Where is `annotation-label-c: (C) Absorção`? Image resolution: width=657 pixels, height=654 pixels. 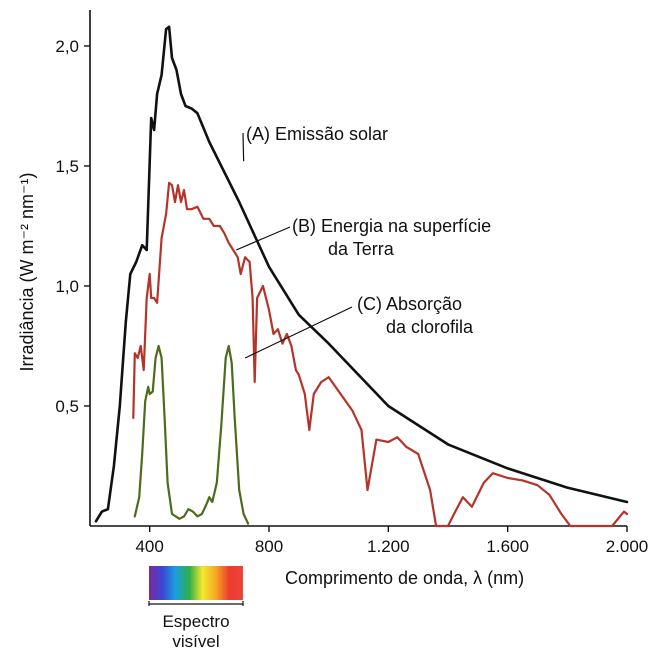 annotation-label-c: (C) Absorção is located at coordinates (409, 304).